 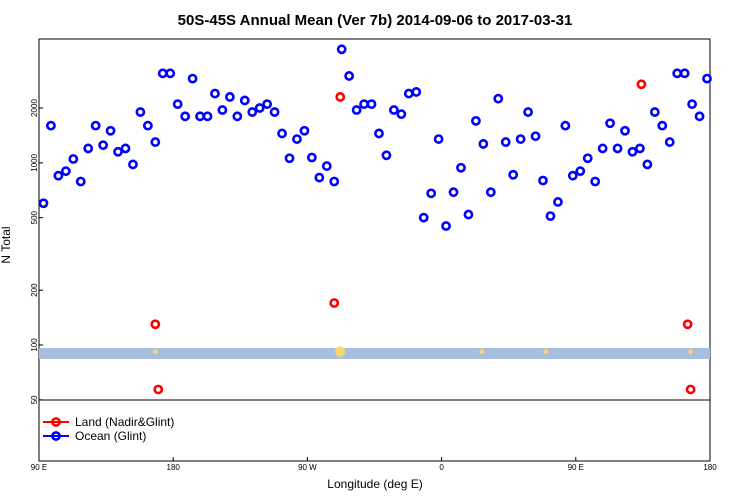 What do you see at coordinates (34, 345) in the screenshot?
I see `y-tick-label: 100` at bounding box center [34, 345].